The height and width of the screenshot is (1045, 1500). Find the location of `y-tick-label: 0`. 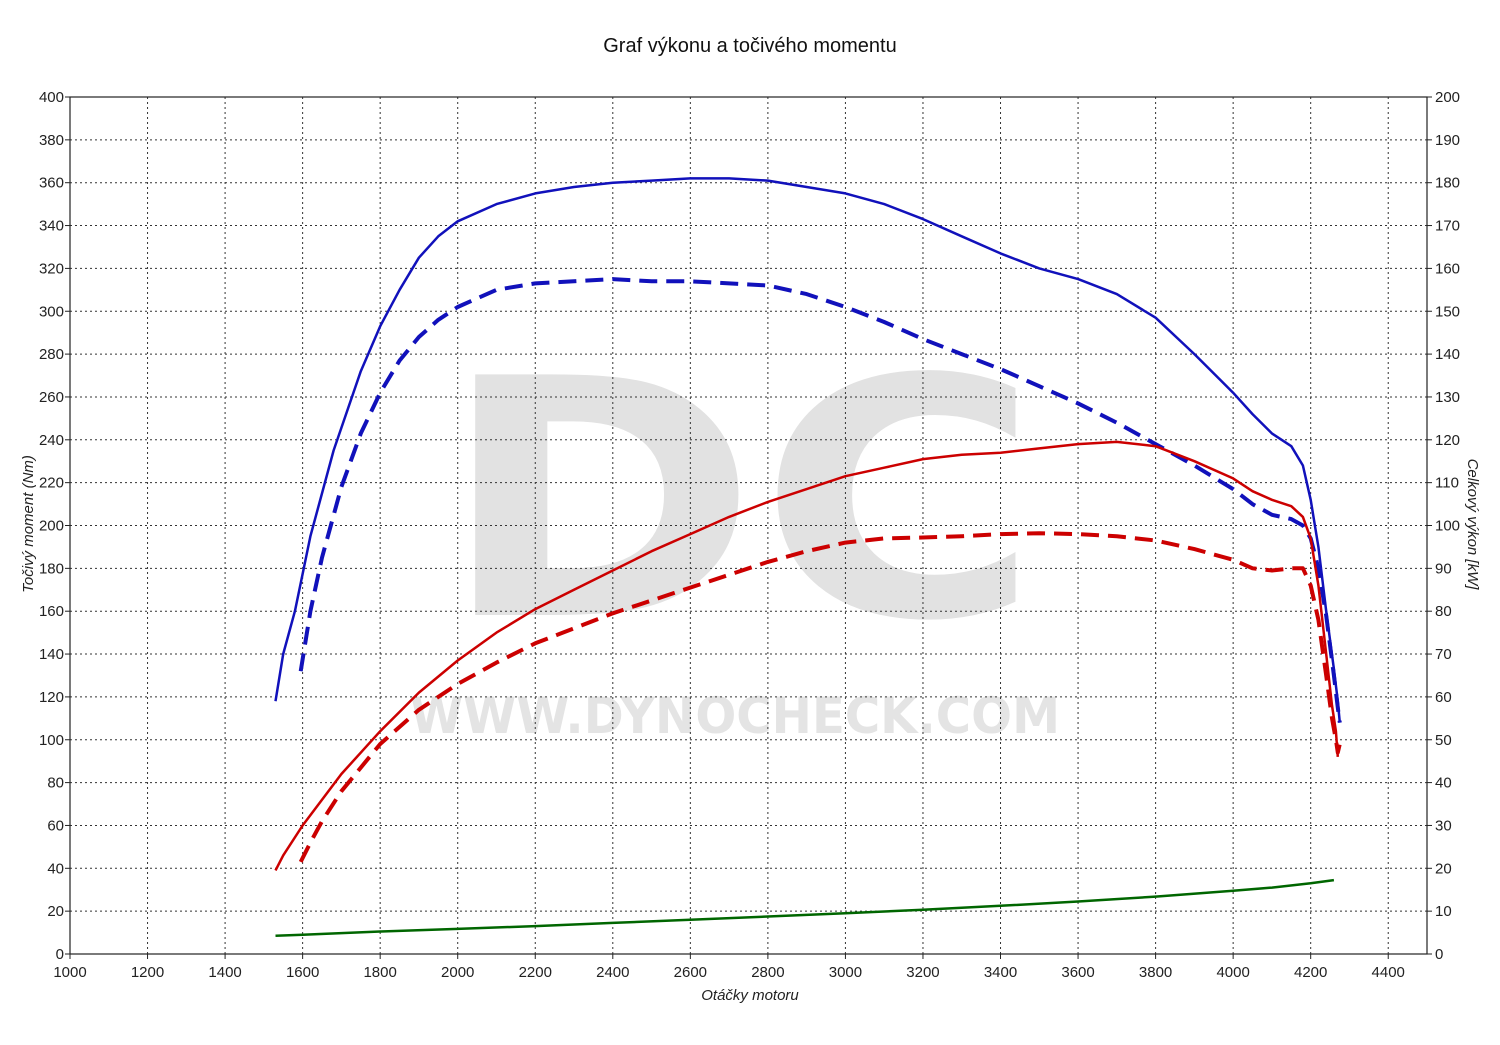

y-tick-label: 0 is located at coordinates (60, 954).